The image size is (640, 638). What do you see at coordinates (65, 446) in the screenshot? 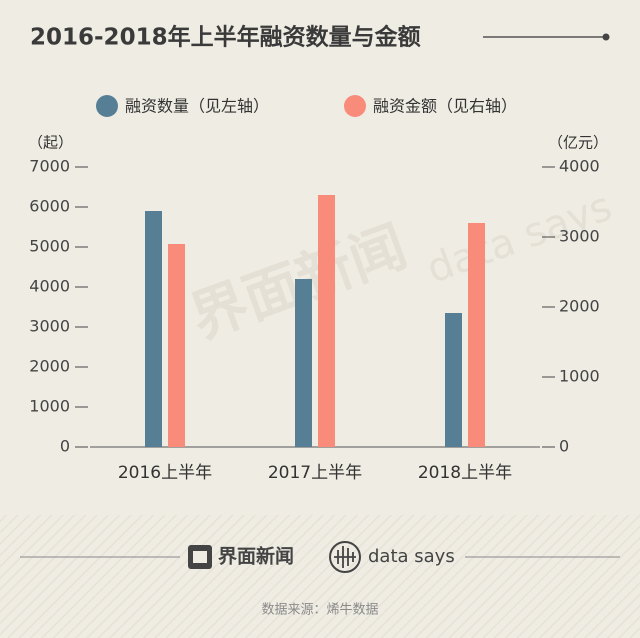
I see `y-tick-label: 0` at bounding box center [65, 446].